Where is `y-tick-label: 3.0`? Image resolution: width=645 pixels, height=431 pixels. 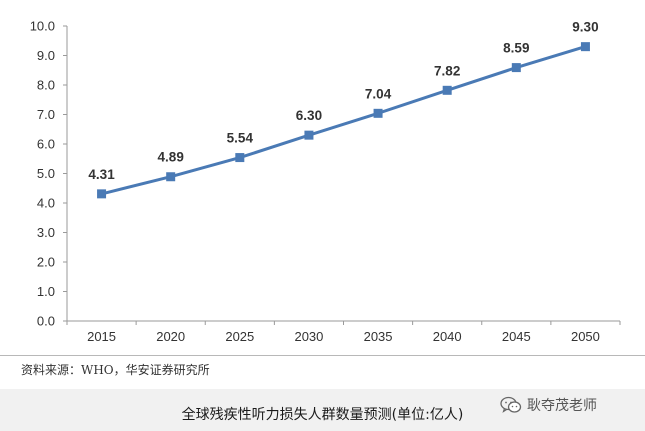 y-tick-label: 3.0 is located at coordinates (46, 232).